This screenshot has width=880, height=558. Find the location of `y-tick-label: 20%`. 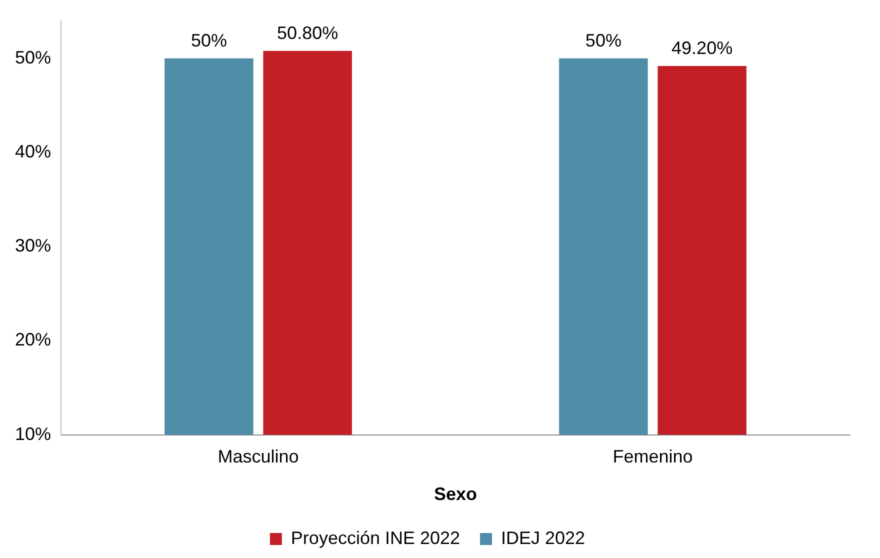

y-tick-label: 20% is located at coordinates (33, 340).